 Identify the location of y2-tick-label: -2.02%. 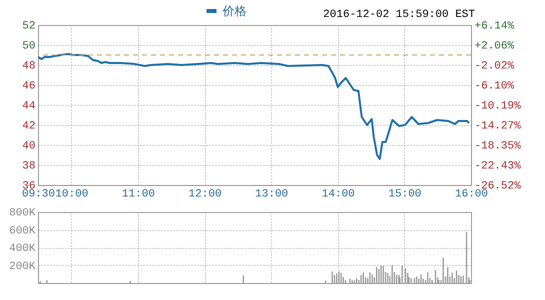
(494, 66).